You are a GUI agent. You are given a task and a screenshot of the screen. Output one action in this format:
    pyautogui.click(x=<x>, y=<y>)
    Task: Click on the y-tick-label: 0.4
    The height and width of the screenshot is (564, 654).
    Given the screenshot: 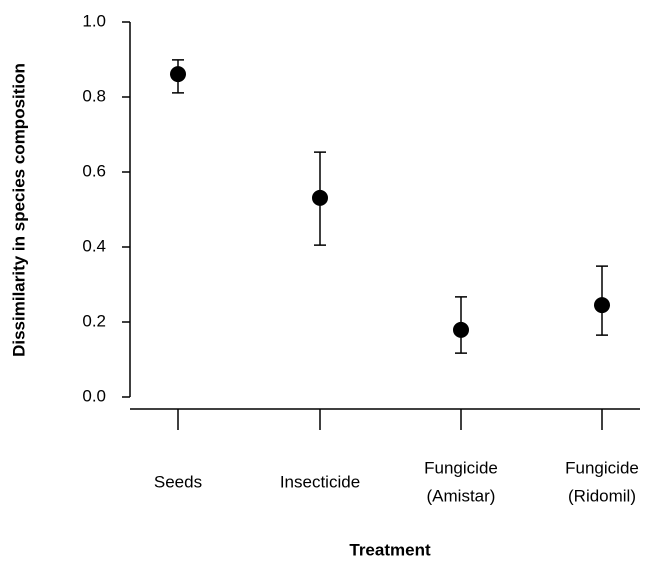 What is the action you would take?
    pyautogui.click(x=94, y=245)
    